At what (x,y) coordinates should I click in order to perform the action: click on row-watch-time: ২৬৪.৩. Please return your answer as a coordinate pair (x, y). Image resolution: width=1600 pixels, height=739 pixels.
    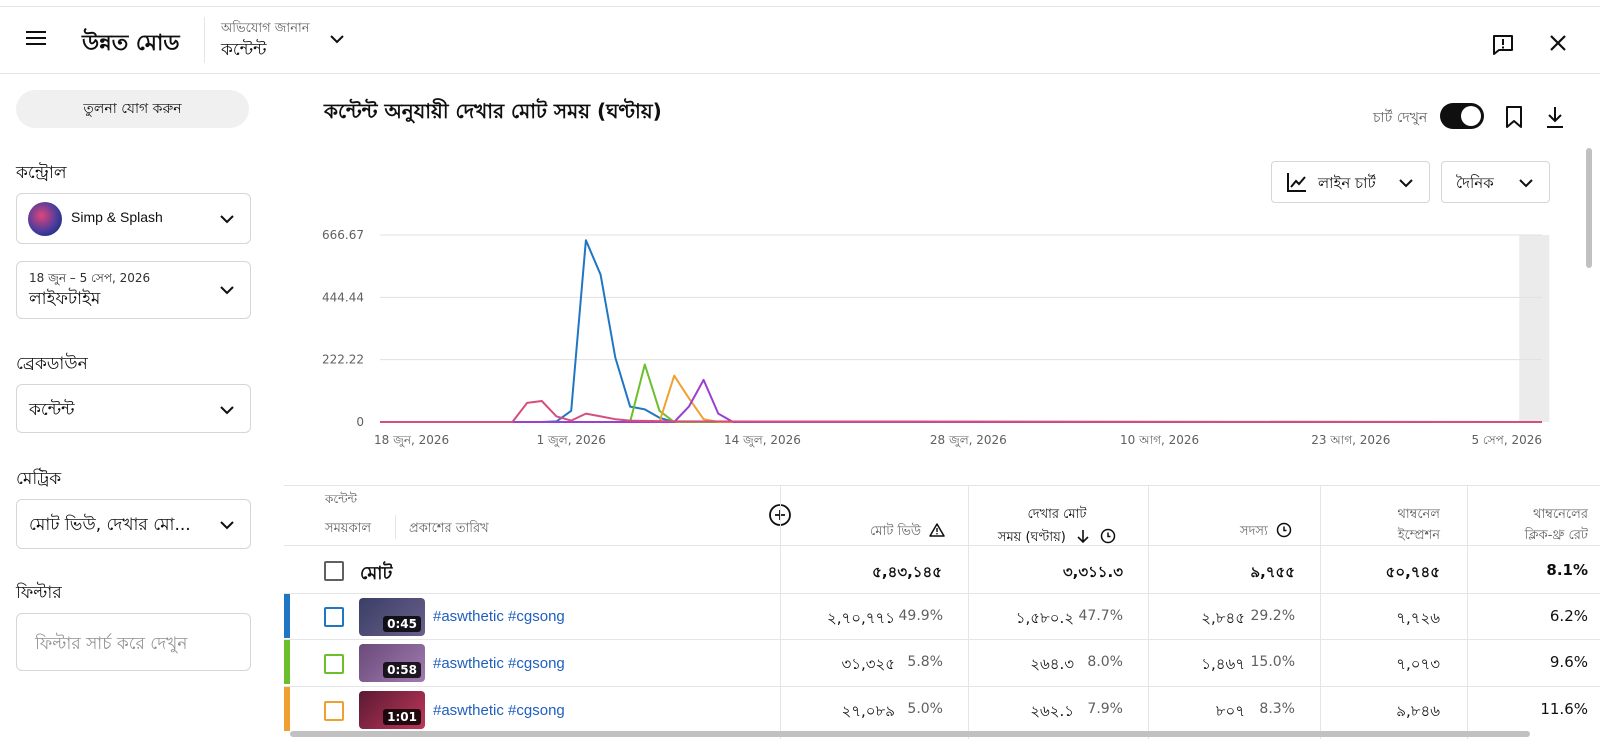
    Looking at the image, I should click on (1052, 664).